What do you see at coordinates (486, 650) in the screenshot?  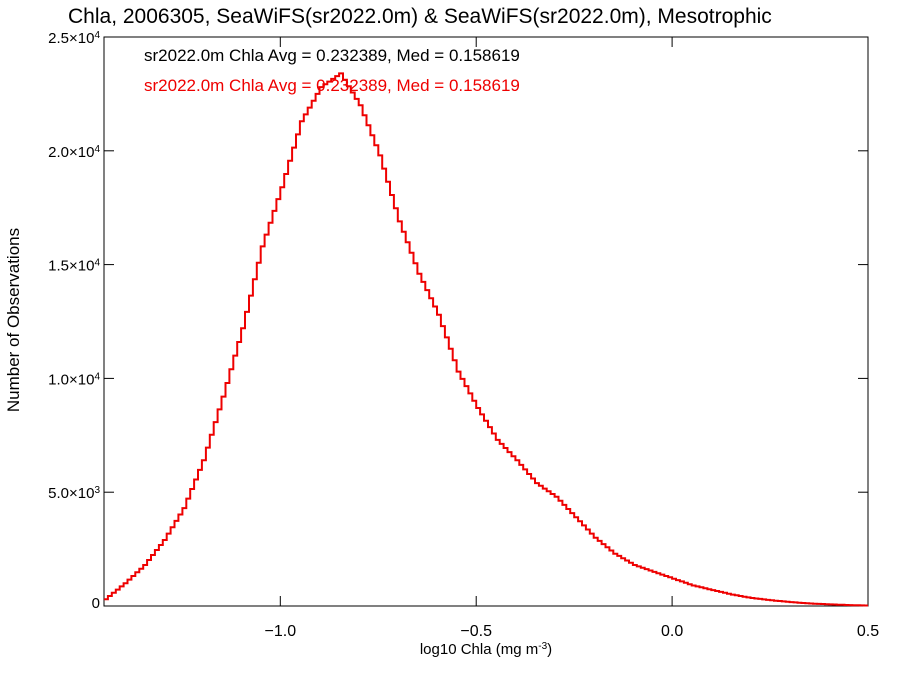 I see `x-axis-label: log10 Chla (mg m-3)` at bounding box center [486, 650].